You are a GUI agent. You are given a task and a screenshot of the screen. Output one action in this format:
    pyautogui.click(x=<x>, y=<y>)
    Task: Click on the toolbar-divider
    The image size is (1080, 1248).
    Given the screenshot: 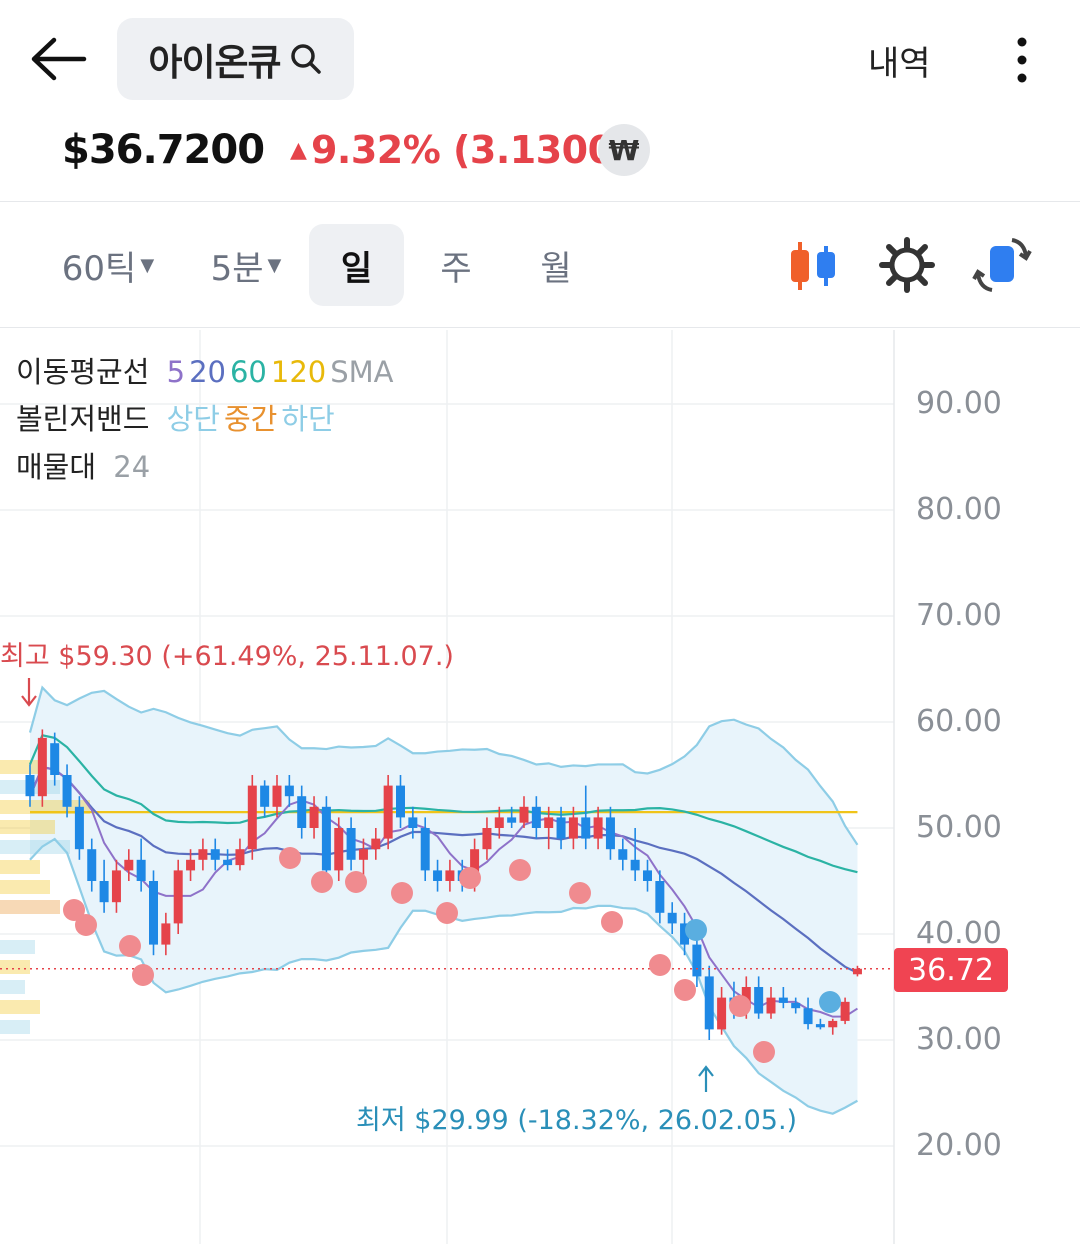 What is the action you would take?
    pyautogui.click(x=540, y=327)
    